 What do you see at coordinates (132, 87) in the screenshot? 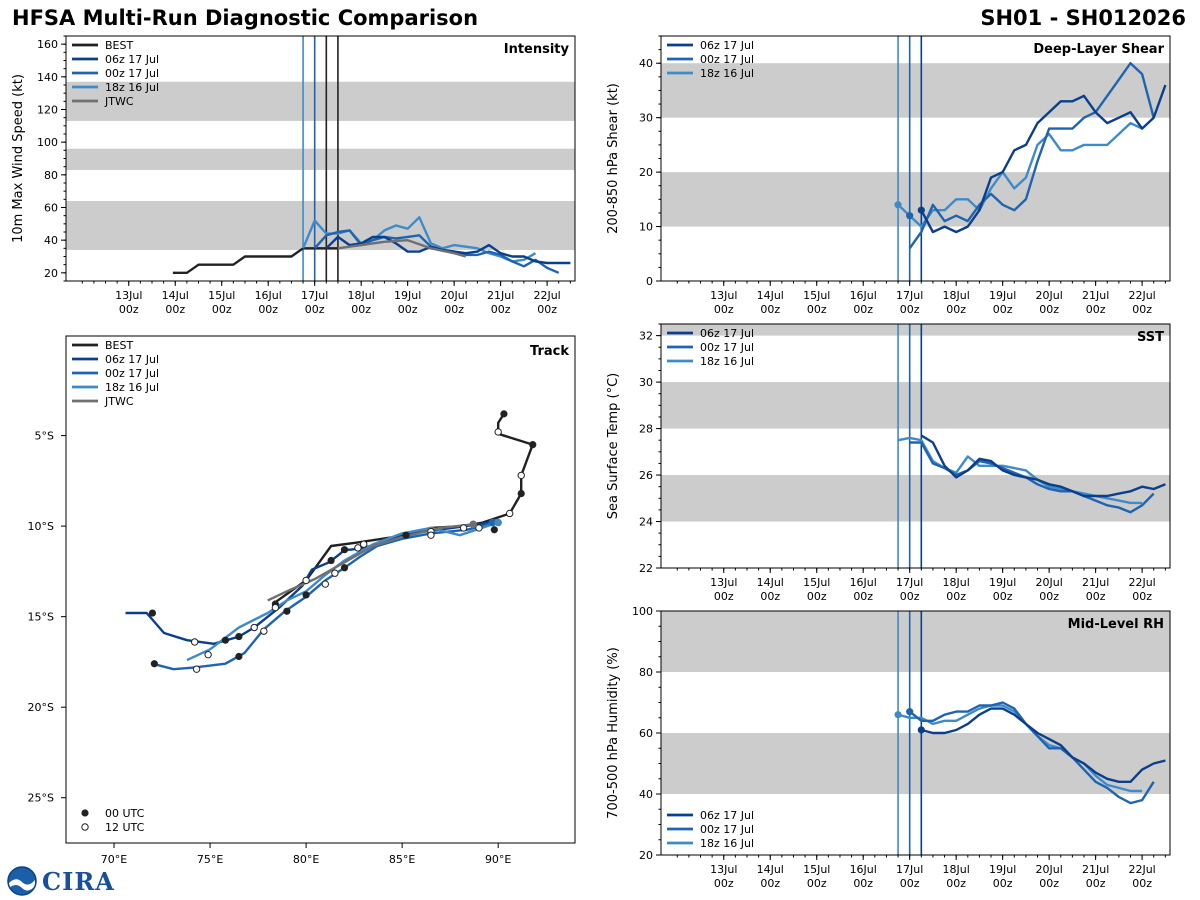
I see `legend-label: 18z 16 Jul` at bounding box center [132, 87].